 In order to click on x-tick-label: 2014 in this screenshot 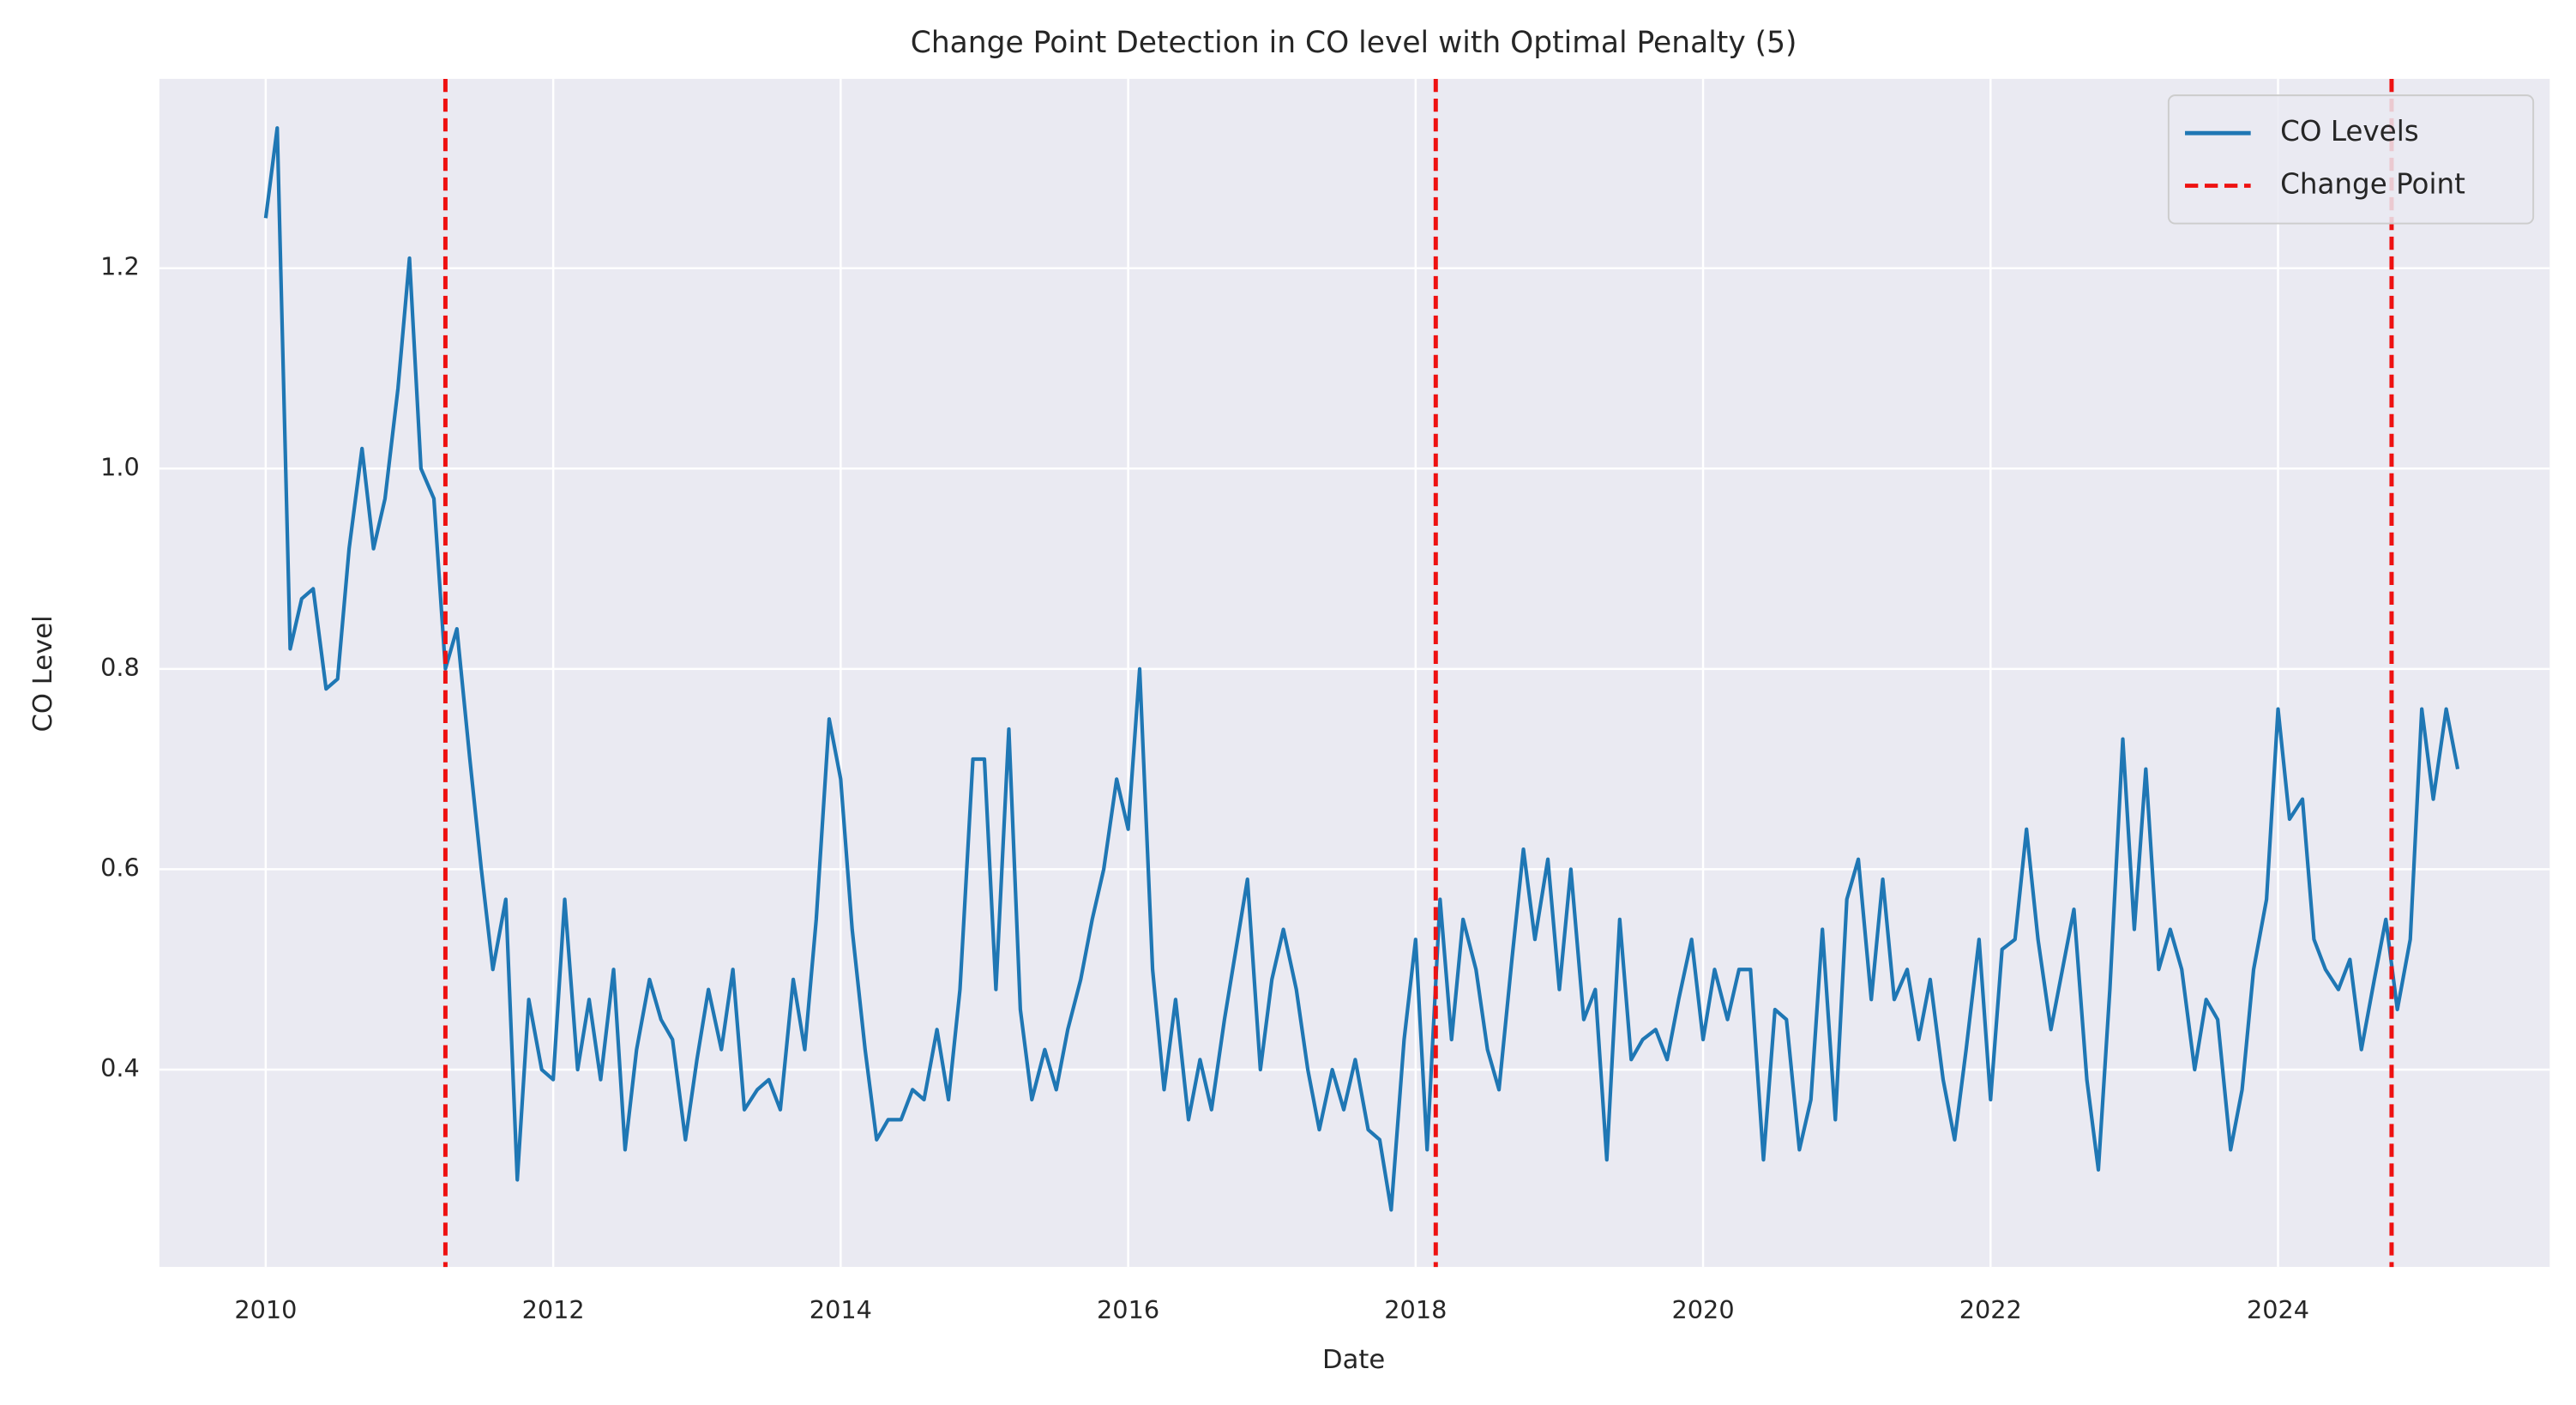, I will do `click(841, 1309)`.